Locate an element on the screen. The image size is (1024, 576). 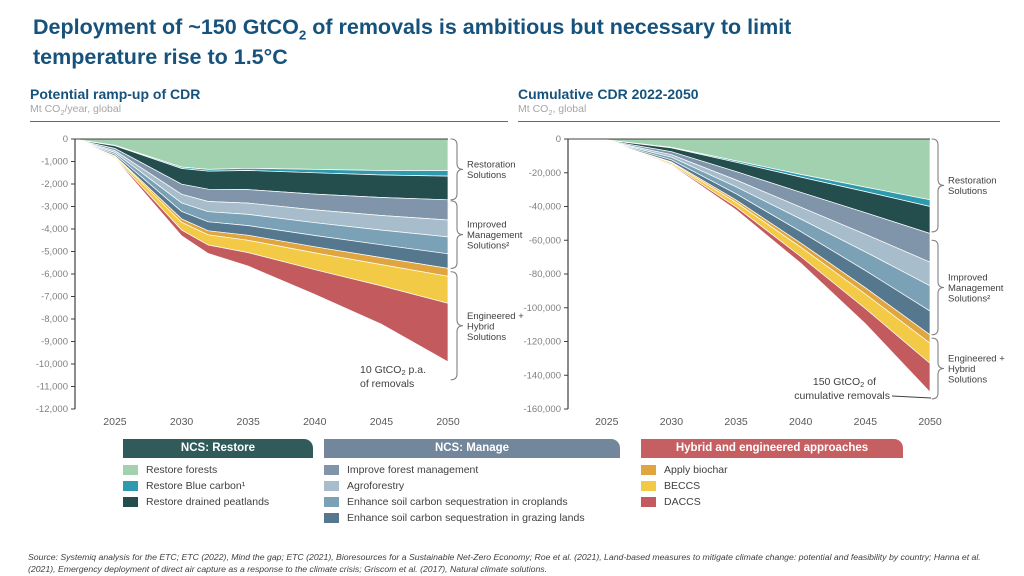
y-tick-label: -5,000 is located at coordinates (54, 252).